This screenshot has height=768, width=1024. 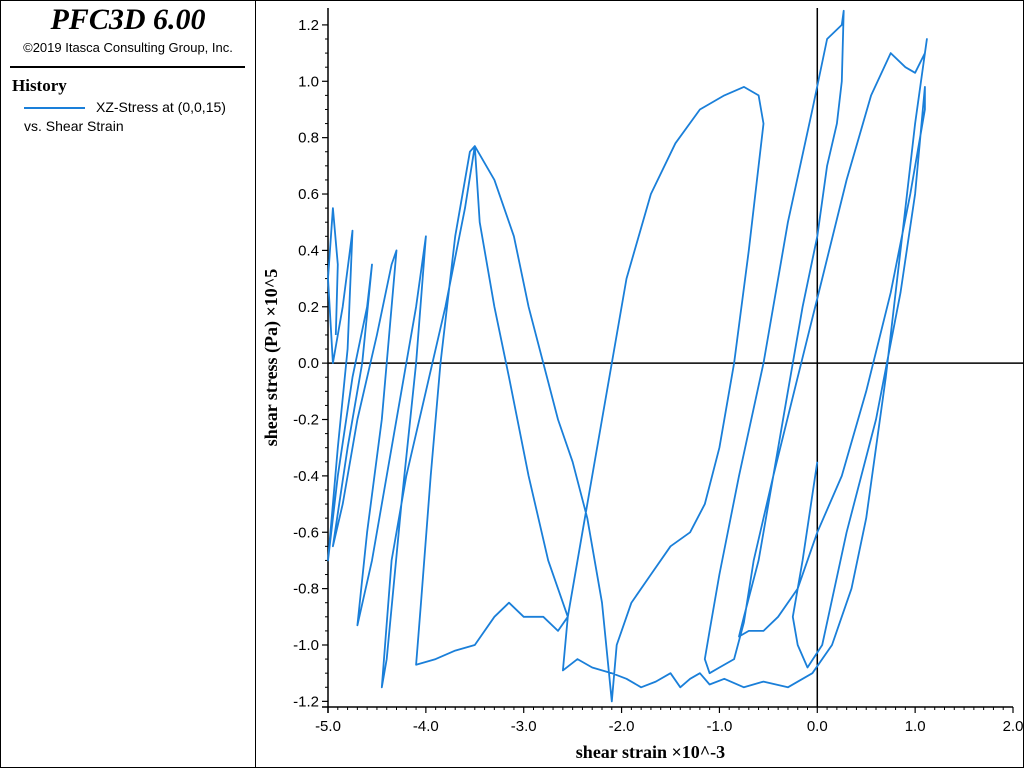 I want to click on copyright-text: ©2019 Itasca Consulting Group, Inc., so click(x=128, y=47).